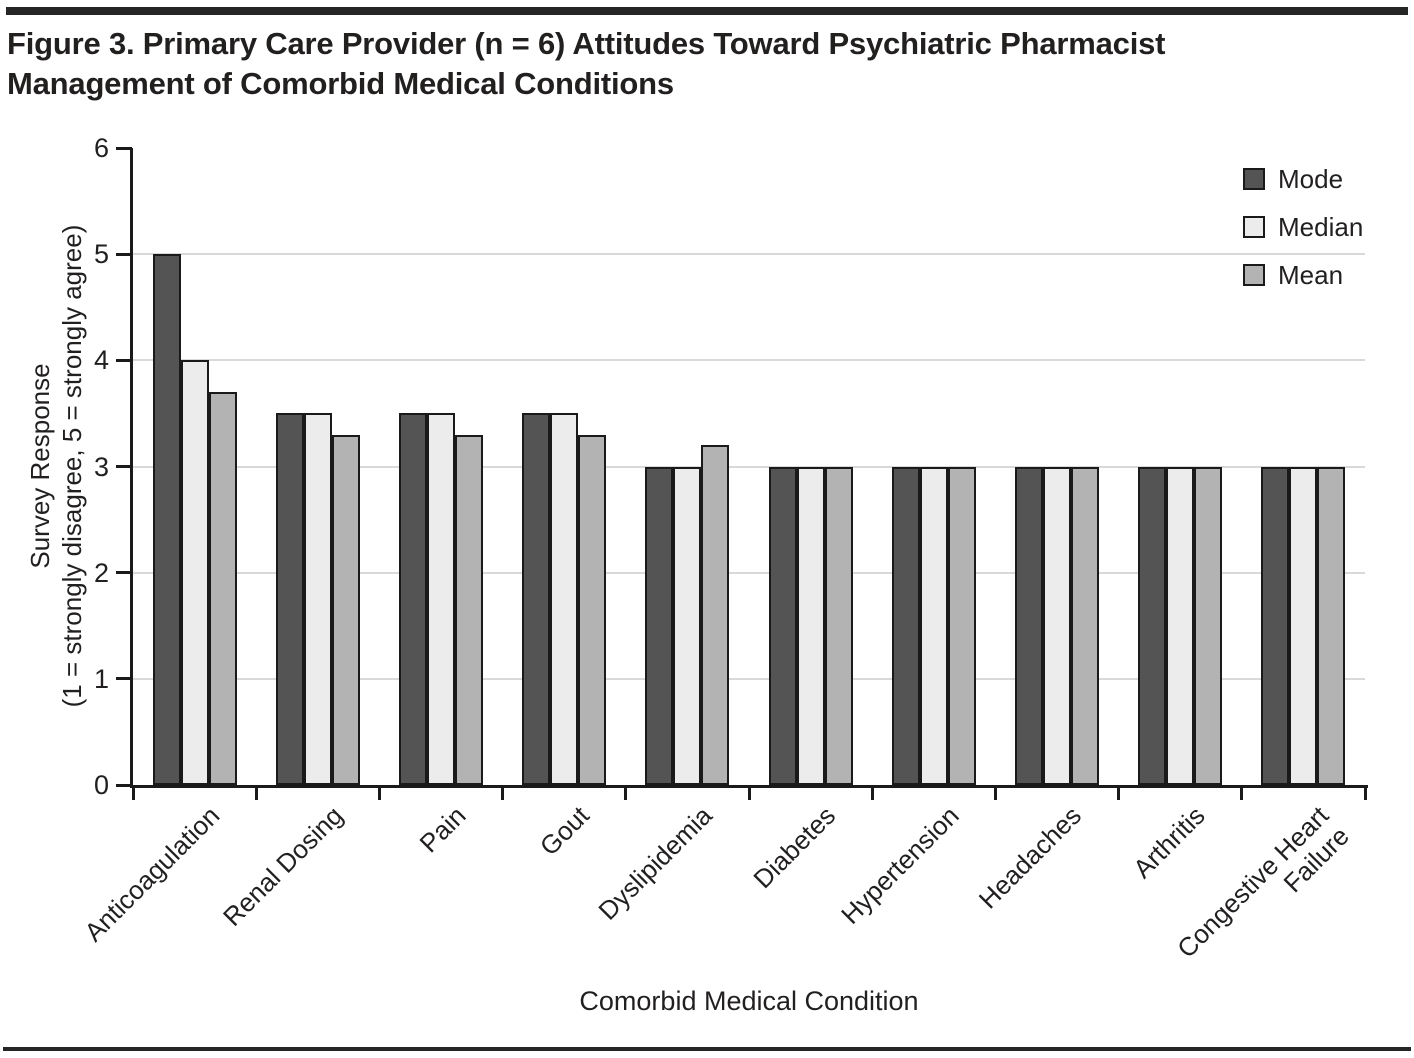 This screenshot has height=1058, width=1414. I want to click on x-category-label-hypertension: Hypertension, so click(899, 865).